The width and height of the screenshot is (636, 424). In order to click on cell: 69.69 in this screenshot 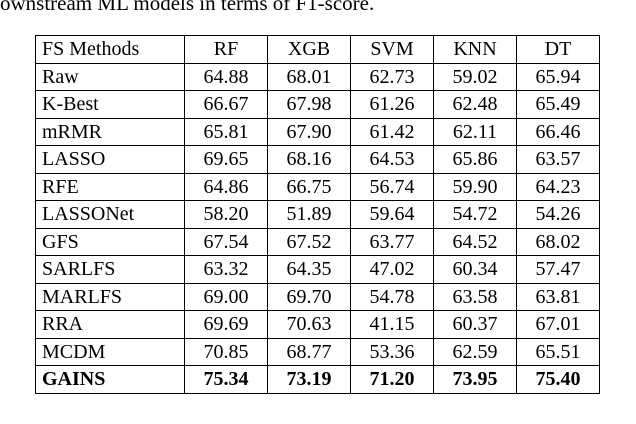, I will do `click(226, 324)`.